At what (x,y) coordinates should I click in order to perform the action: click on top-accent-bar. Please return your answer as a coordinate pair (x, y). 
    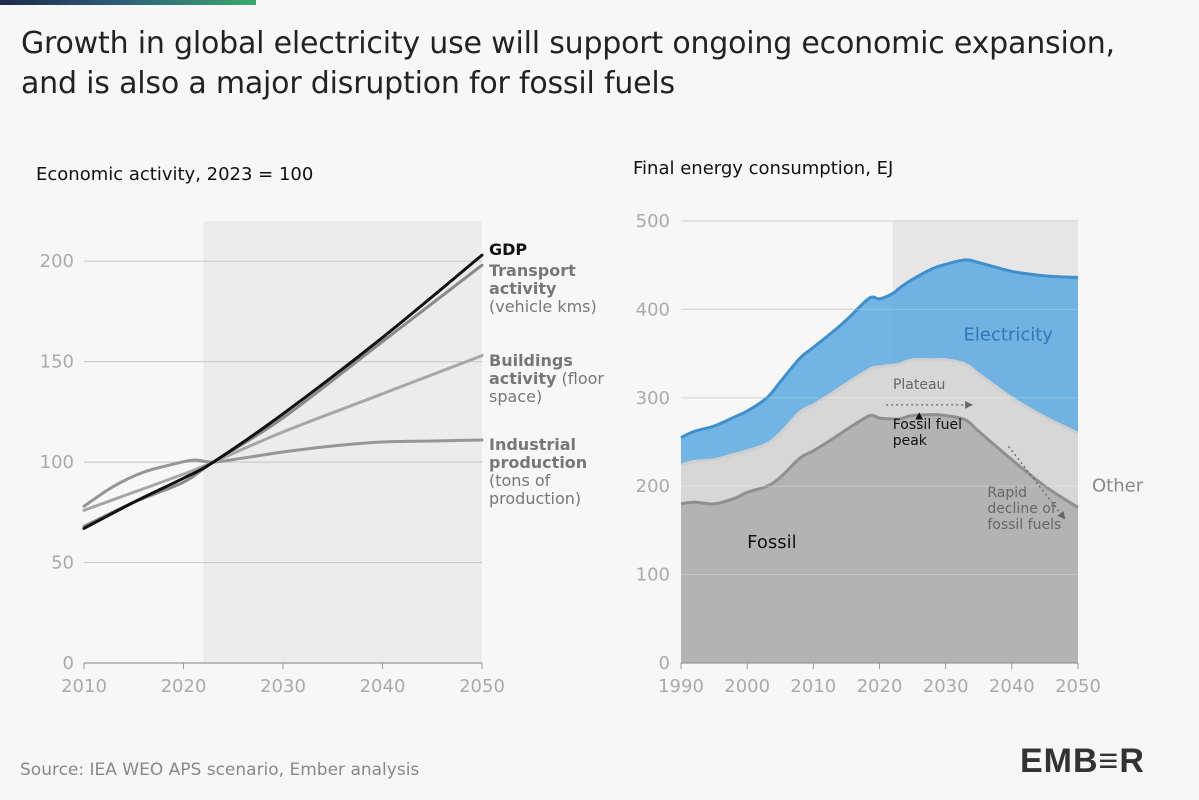
    Looking at the image, I should click on (128, 2).